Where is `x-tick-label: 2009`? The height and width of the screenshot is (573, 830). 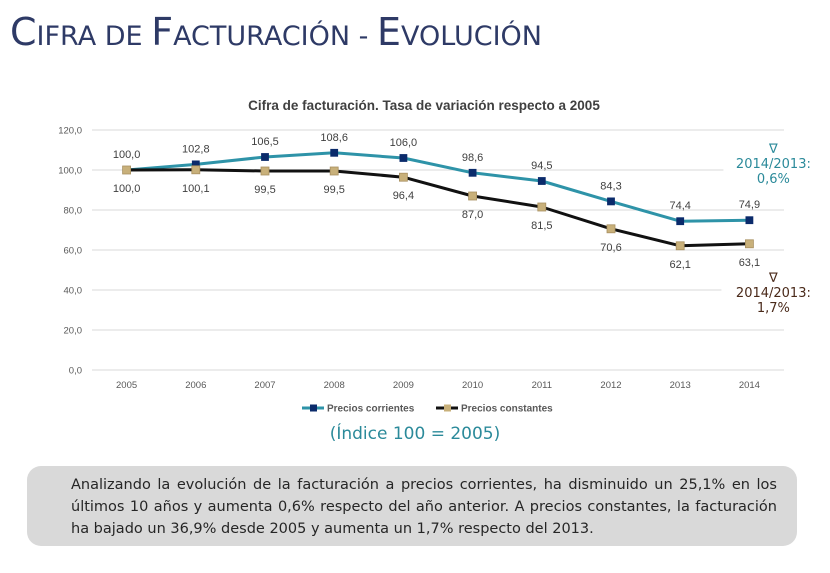 x-tick-label: 2009 is located at coordinates (403, 385).